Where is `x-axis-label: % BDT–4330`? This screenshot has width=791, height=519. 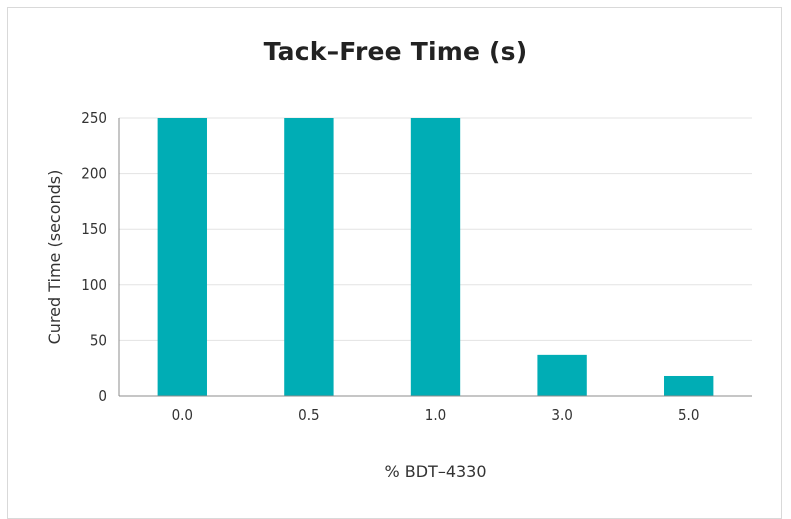
x-axis-label: % BDT–4330 is located at coordinates (435, 471).